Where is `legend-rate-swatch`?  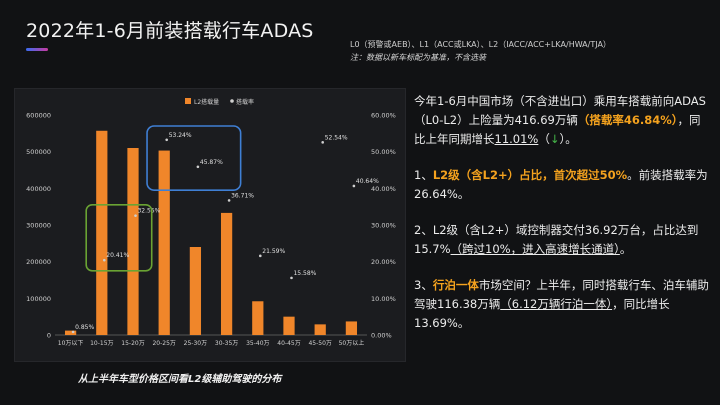
legend-rate-swatch is located at coordinates (232, 101).